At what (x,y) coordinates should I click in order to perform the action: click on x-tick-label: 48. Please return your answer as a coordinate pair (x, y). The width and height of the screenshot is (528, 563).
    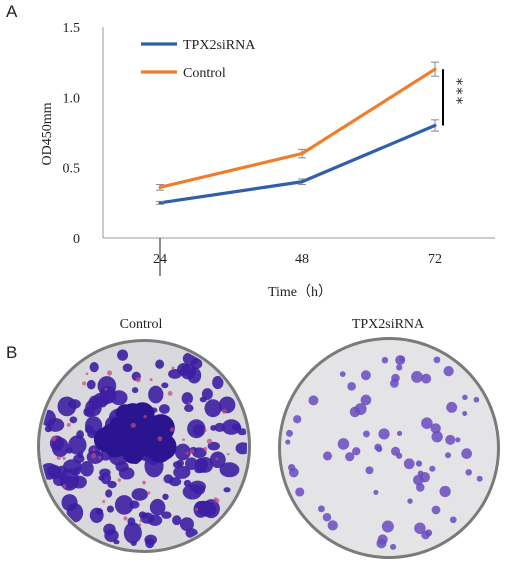
    Looking at the image, I should click on (302, 259).